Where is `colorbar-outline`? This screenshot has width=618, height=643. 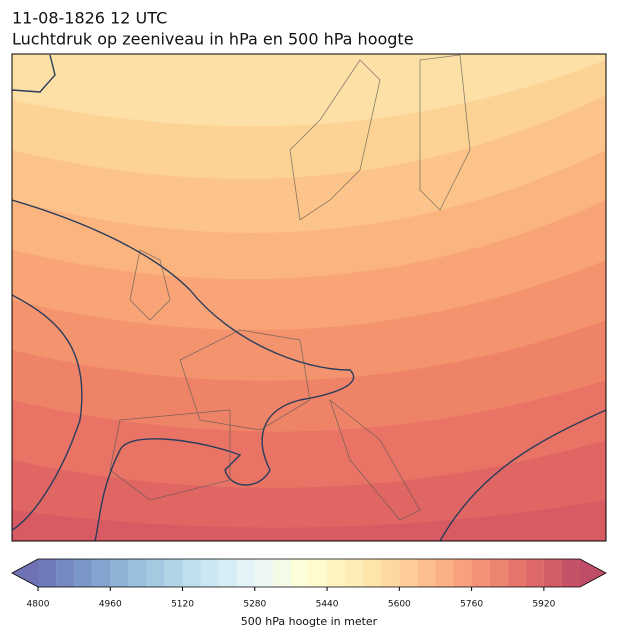
colorbar-outline is located at coordinates (309, 573).